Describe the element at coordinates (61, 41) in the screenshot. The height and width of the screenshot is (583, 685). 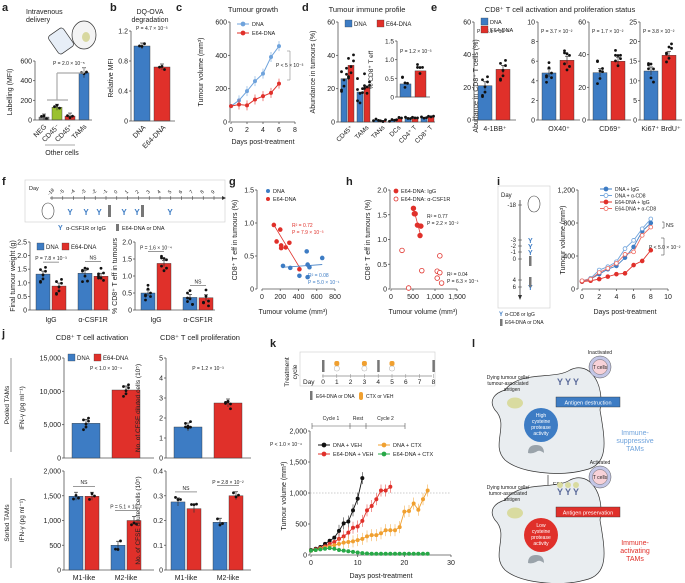
I see `syringe-icon` at that location.